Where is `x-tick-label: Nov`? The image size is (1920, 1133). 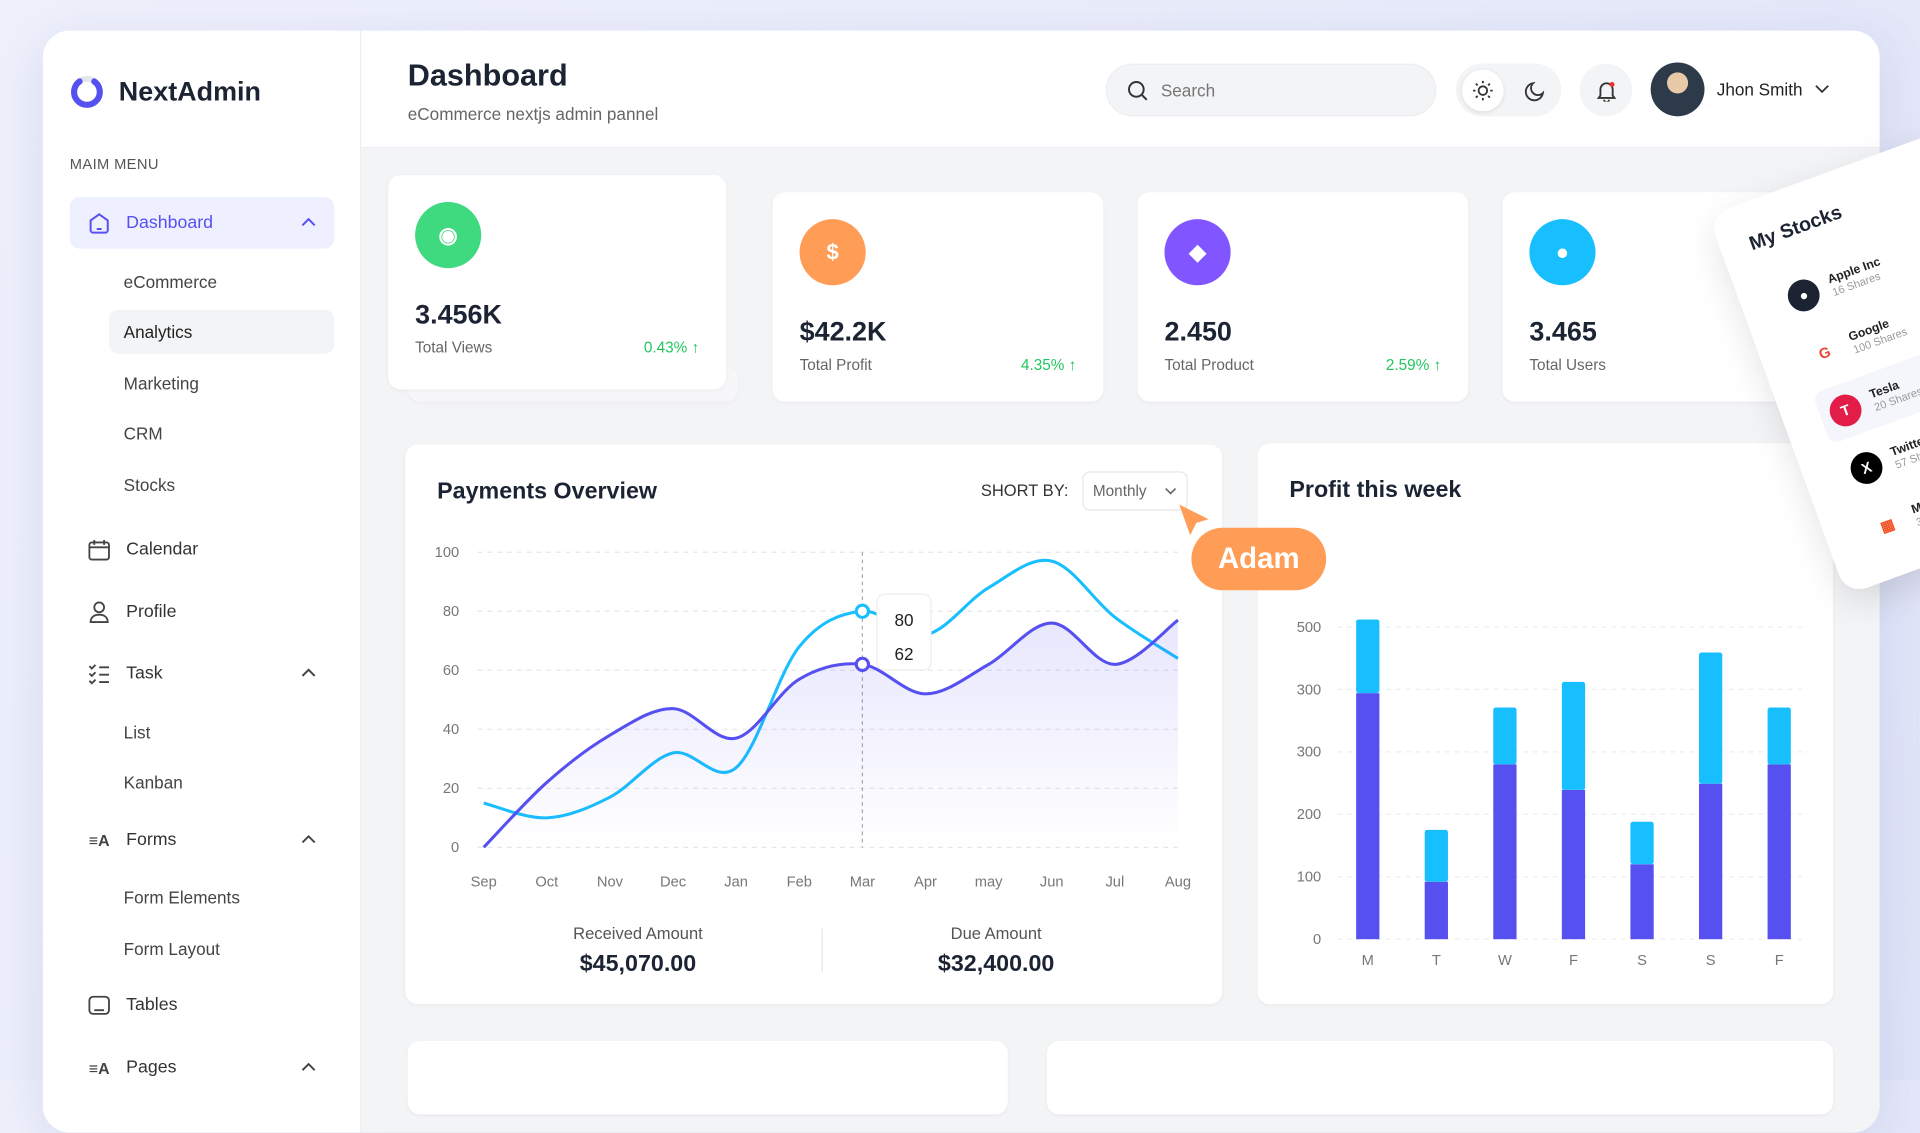 x-tick-label: Nov is located at coordinates (610, 883).